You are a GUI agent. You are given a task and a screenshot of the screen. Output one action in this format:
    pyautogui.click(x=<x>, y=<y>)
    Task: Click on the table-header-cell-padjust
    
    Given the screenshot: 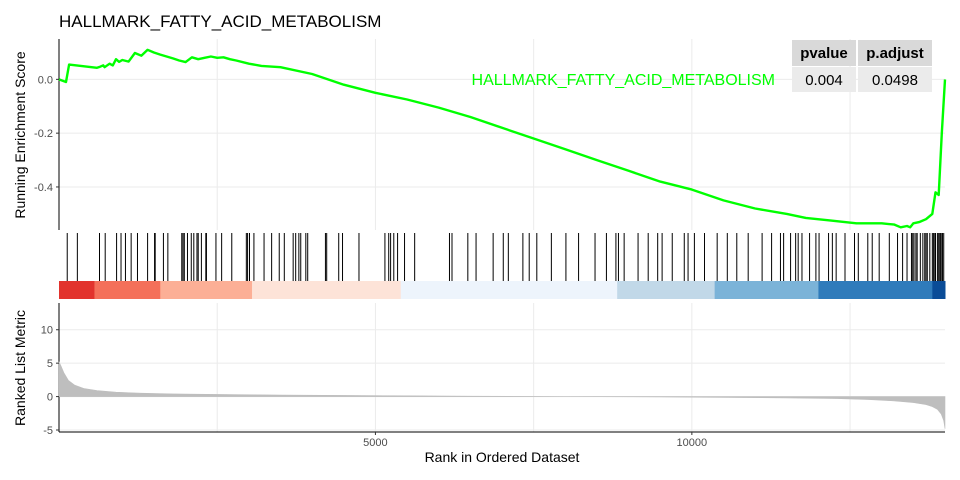 What is the action you would take?
    pyautogui.click(x=895, y=53)
    